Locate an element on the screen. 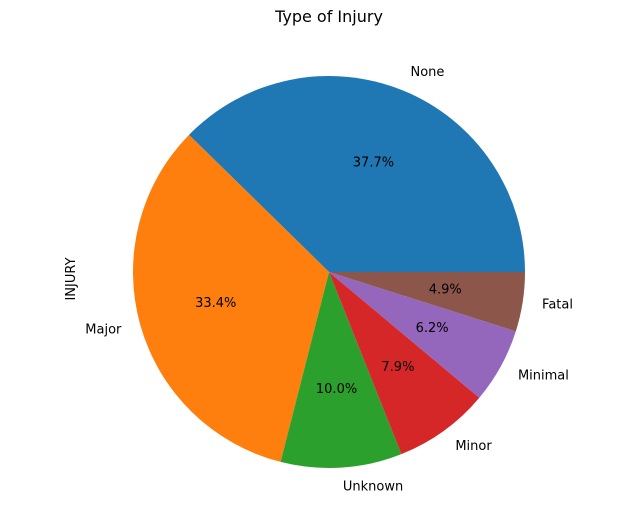 Image resolution: width=632 pixels, height=530 pixels. chart-title: Type of Injury is located at coordinates (328, 16).